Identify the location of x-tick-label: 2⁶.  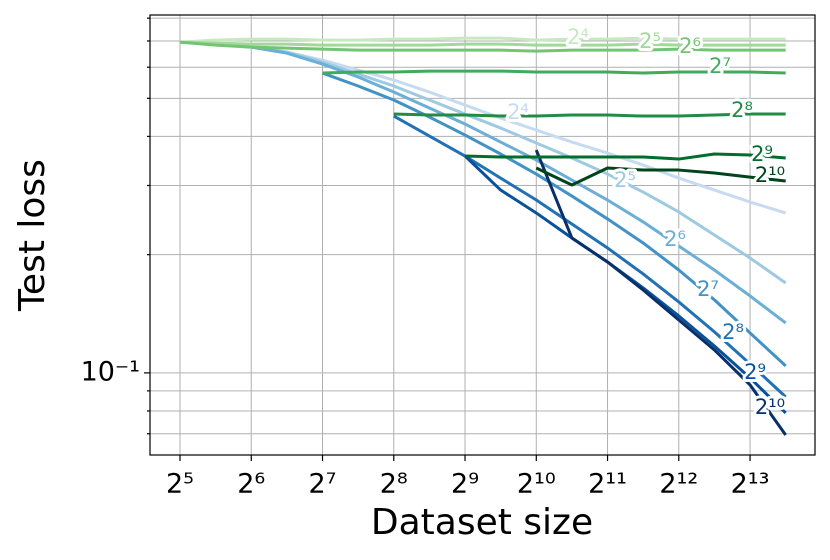
(251, 484).